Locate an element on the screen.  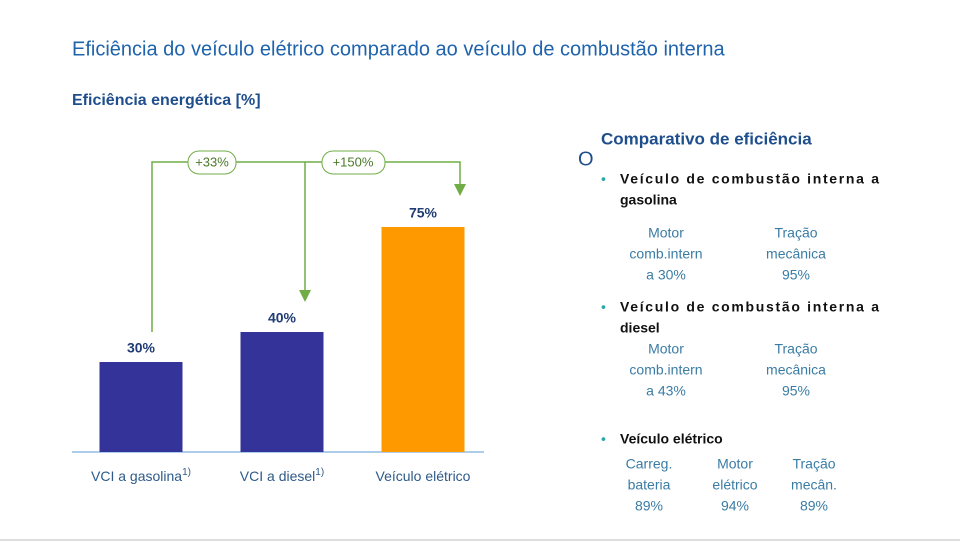
component: mecân. is located at coordinates (814, 485).